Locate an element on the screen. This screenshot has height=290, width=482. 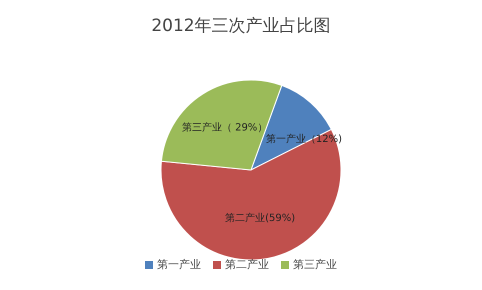
data-label: 第二产业(59%) is located at coordinates (260, 218).